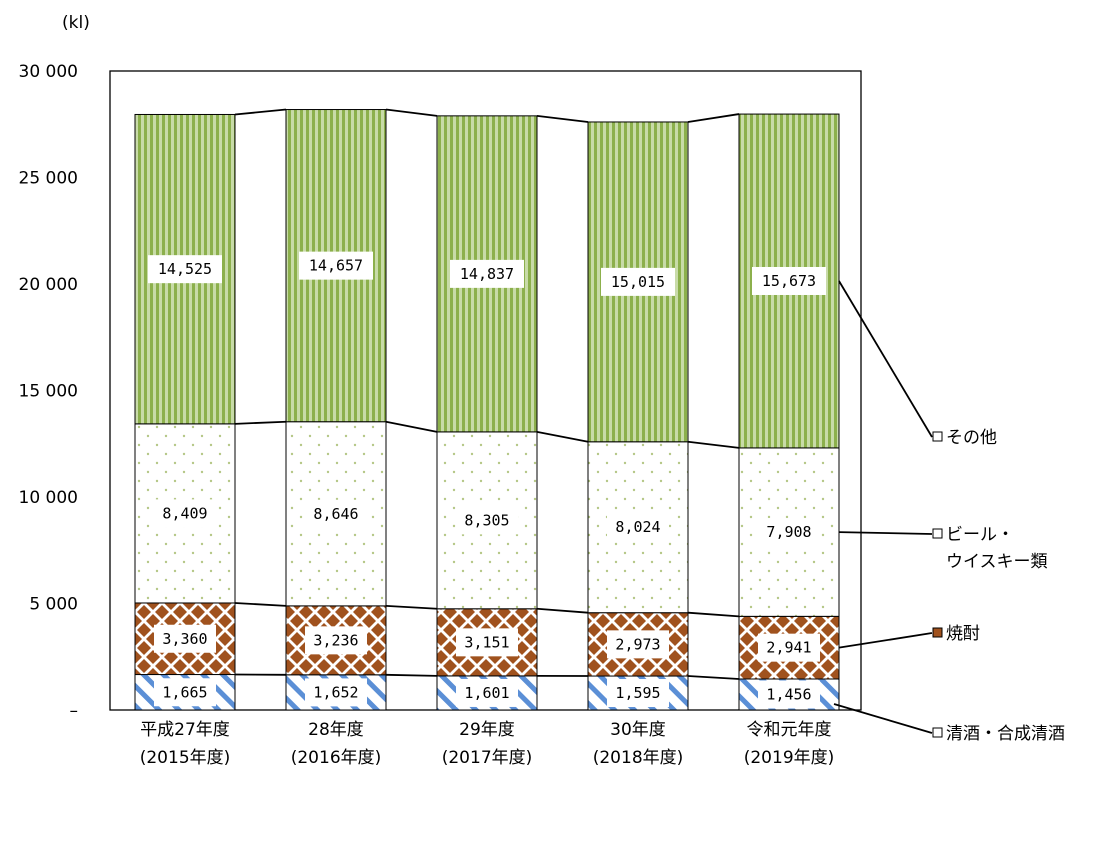 This screenshot has width=1112, height=857. Describe the element at coordinates (789, 758) in the screenshot. I see `x-category-label: (2019年度)` at that location.